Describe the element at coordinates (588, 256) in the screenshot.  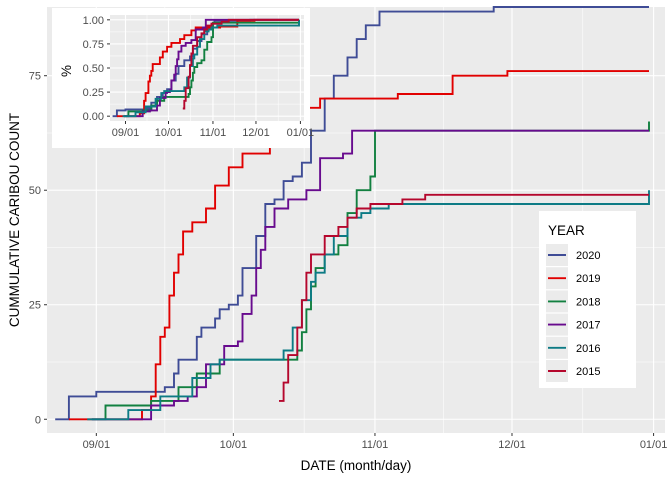
I see `legend-label: 2020` at that location.